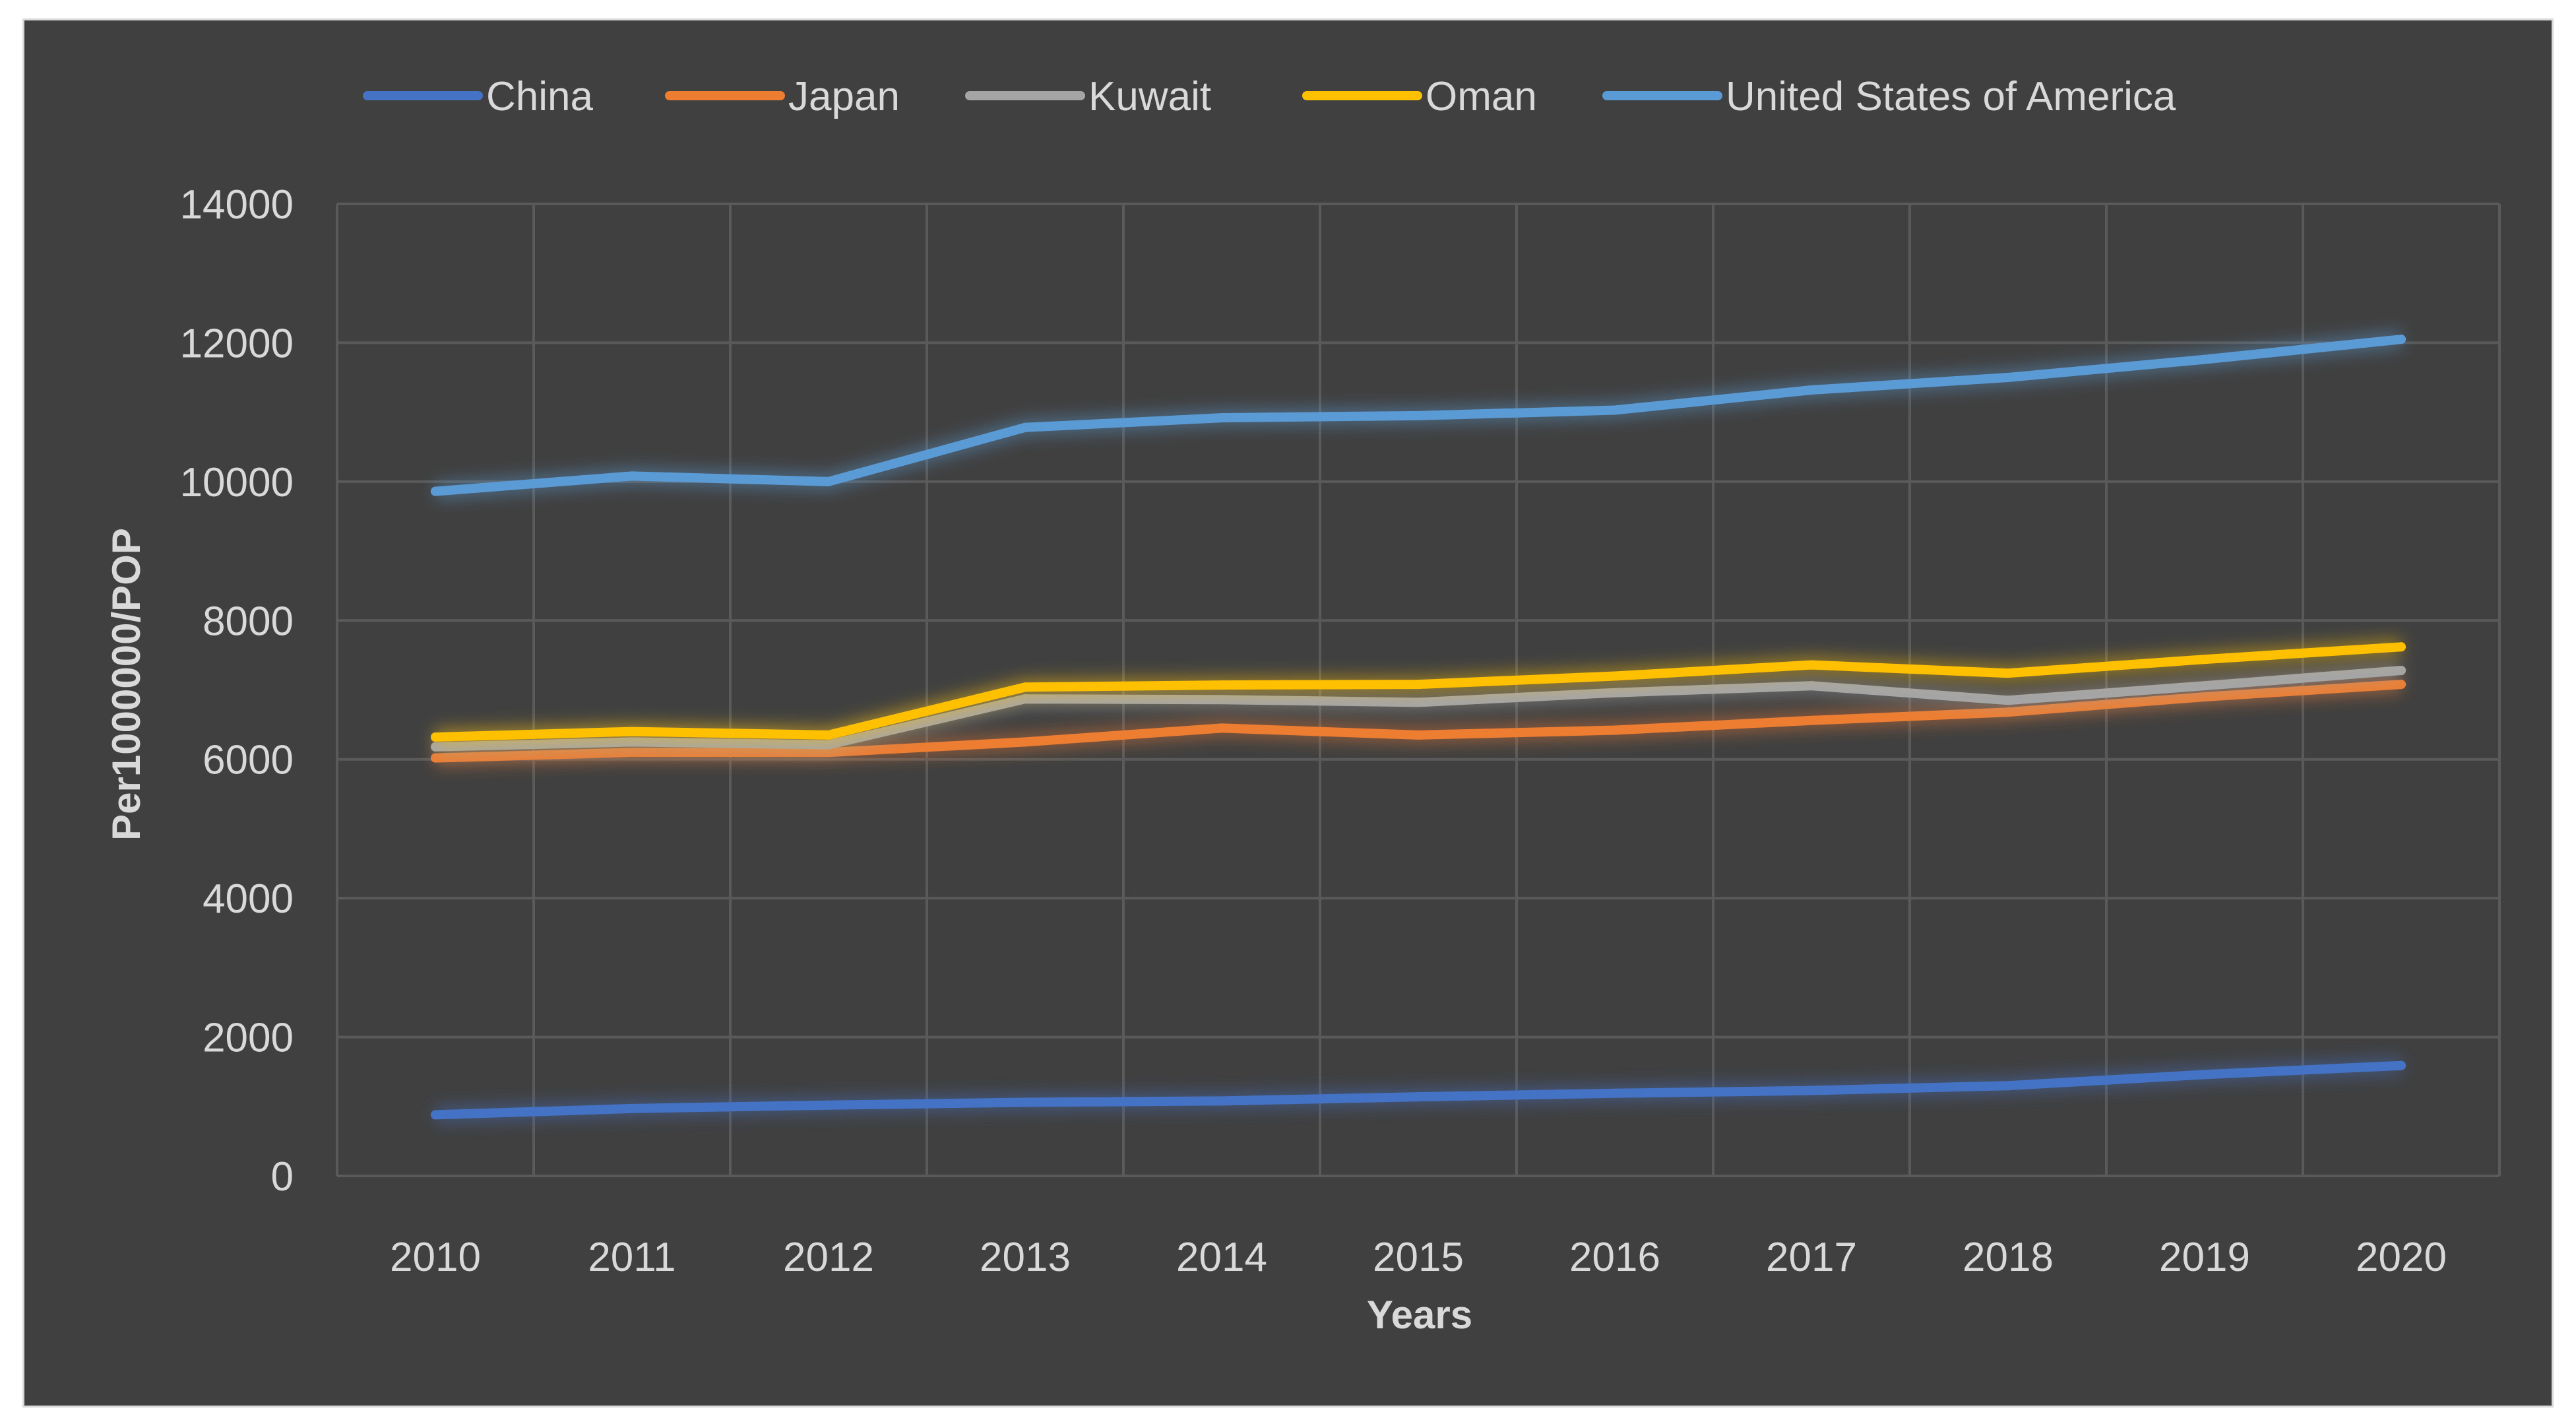 Image resolution: width=2576 pixels, height=1426 pixels. I want to click on legend-item: China, so click(478, 97).